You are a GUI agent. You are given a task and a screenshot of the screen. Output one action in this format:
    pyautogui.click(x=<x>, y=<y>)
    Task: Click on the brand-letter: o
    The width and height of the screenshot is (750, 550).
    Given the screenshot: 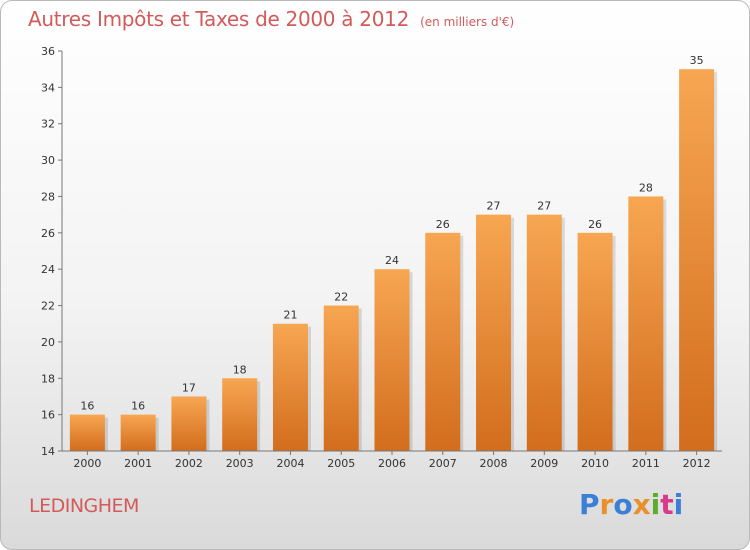 What is the action you would take?
    pyautogui.click(x=623, y=504)
    